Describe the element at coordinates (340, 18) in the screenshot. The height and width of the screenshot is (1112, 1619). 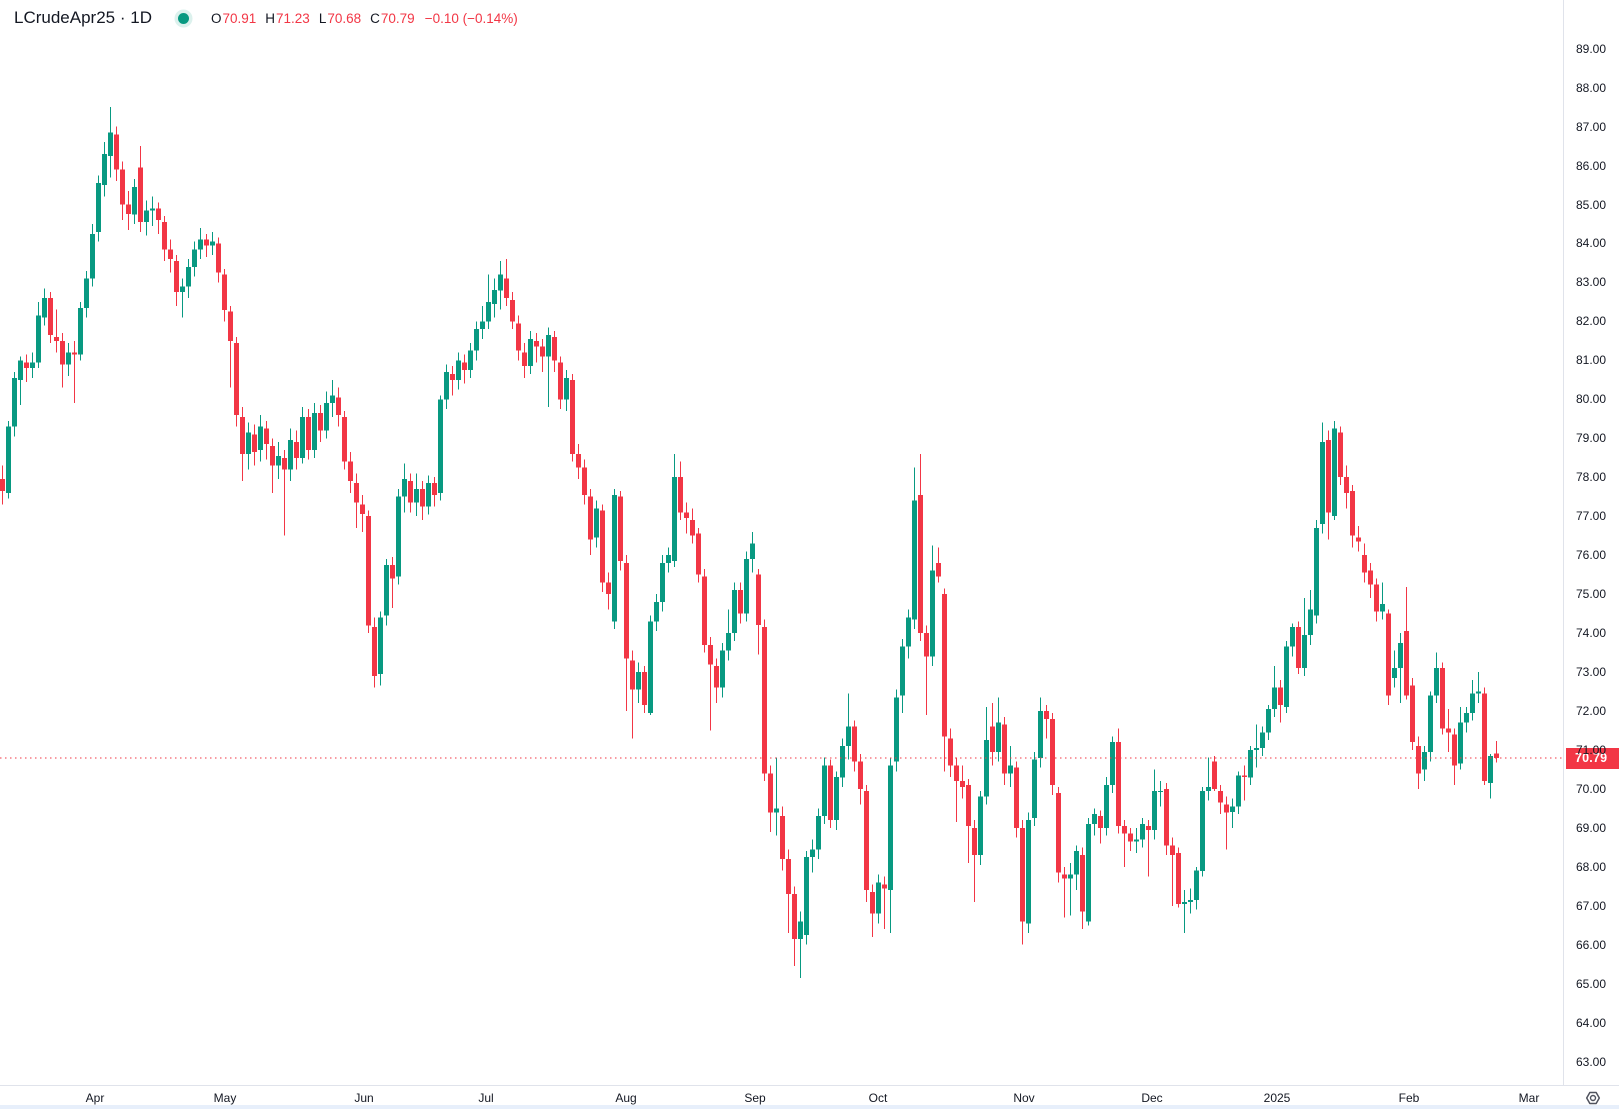
I see `ohlc-low: L70.68` at that location.